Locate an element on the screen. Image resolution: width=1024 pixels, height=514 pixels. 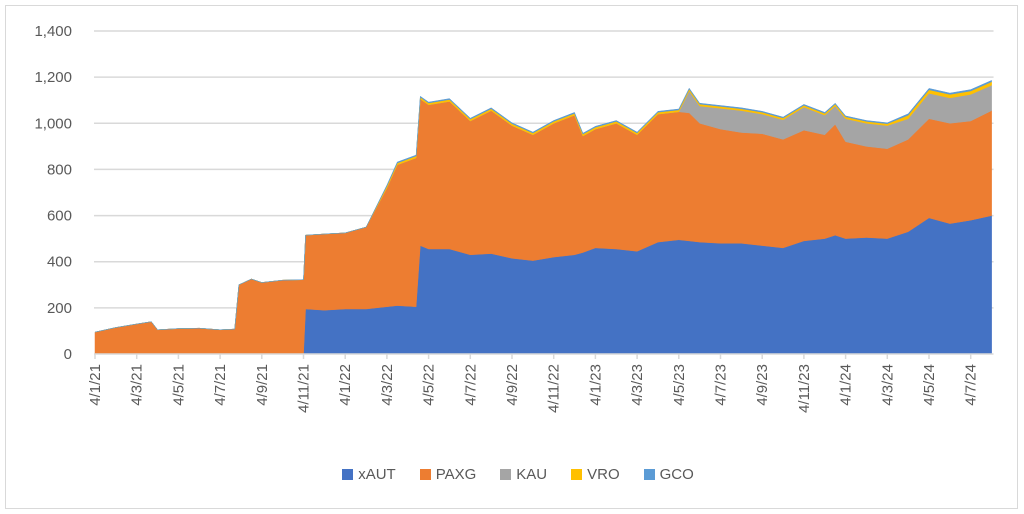
legend-item-xaut: xAUT is located at coordinates (369, 474).